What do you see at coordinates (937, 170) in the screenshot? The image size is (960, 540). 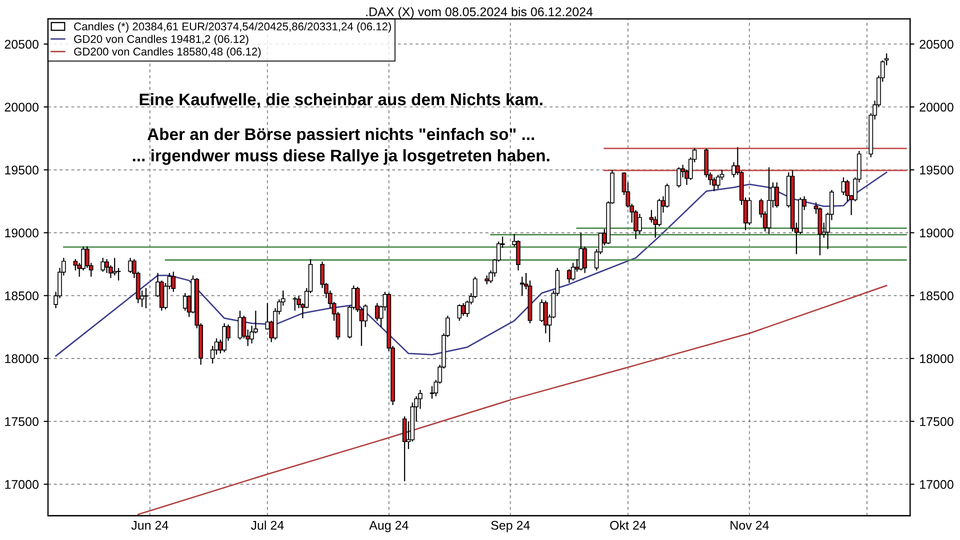 I see `y2-tick-label: 19500` at bounding box center [937, 170].